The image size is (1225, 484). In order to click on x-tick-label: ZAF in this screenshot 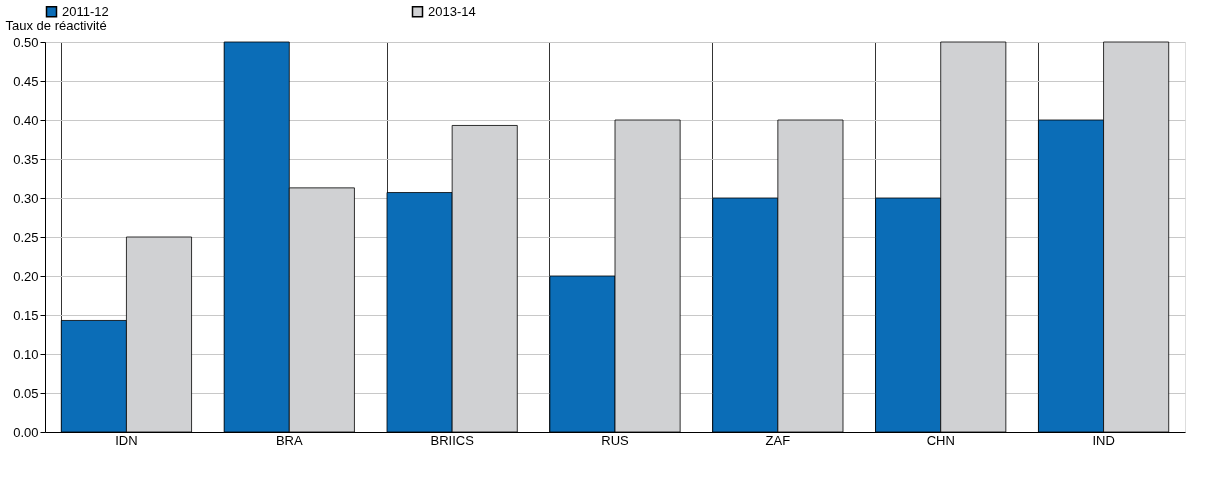, I will do `click(778, 440)`.